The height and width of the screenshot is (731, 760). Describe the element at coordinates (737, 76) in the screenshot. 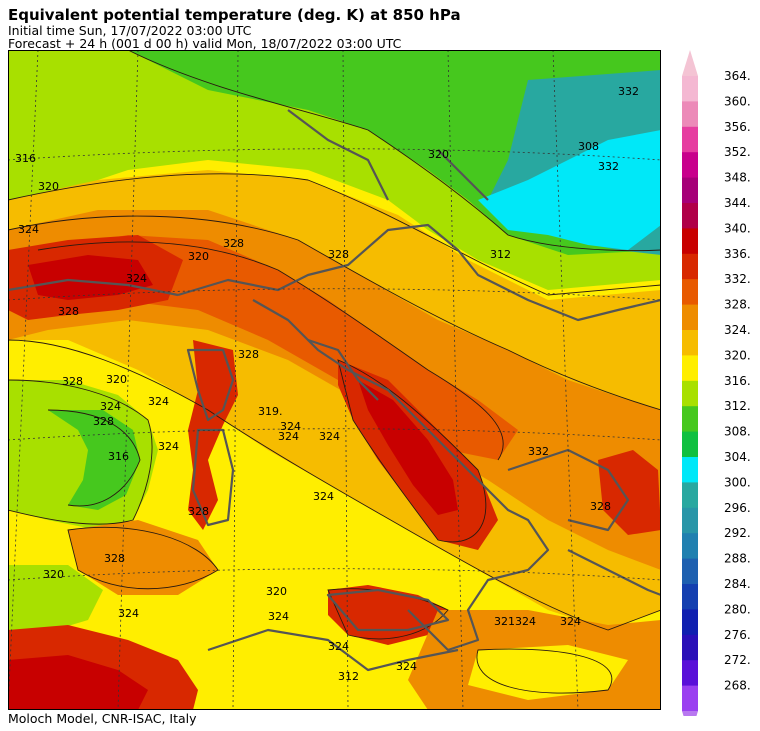

I see `colorbar-tick-label: 364.` at that location.